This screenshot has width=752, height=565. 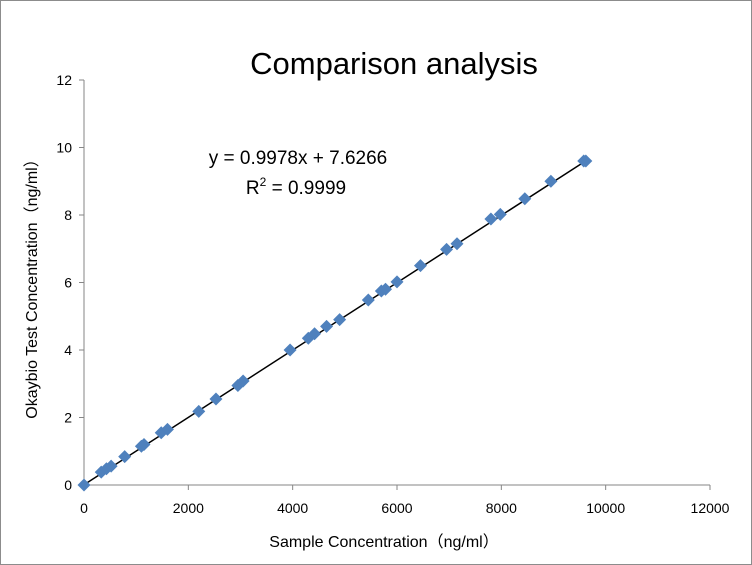 What do you see at coordinates (188, 508) in the screenshot?
I see `x-tick-label: 2000` at bounding box center [188, 508].